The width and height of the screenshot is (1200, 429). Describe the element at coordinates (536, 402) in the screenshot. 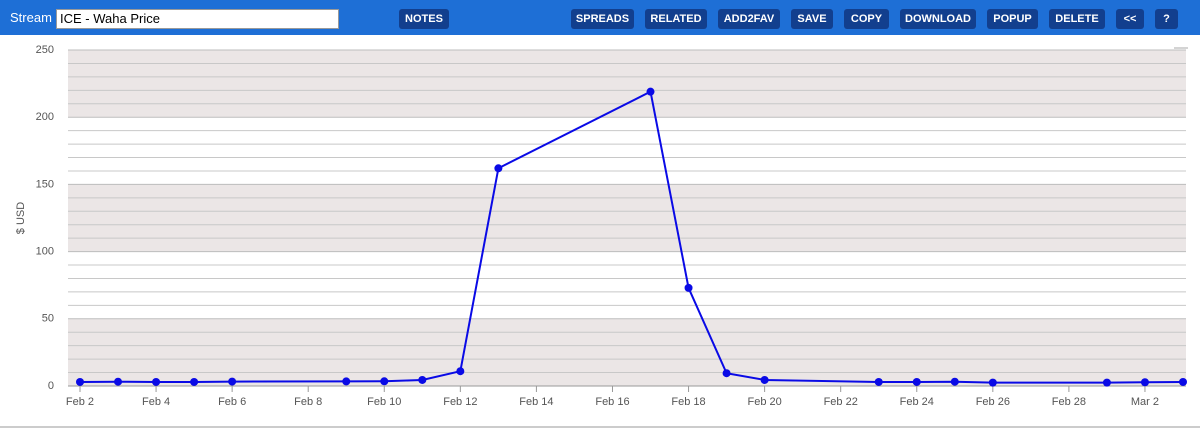

I see `x-tick-label: Feb 14` at that location.